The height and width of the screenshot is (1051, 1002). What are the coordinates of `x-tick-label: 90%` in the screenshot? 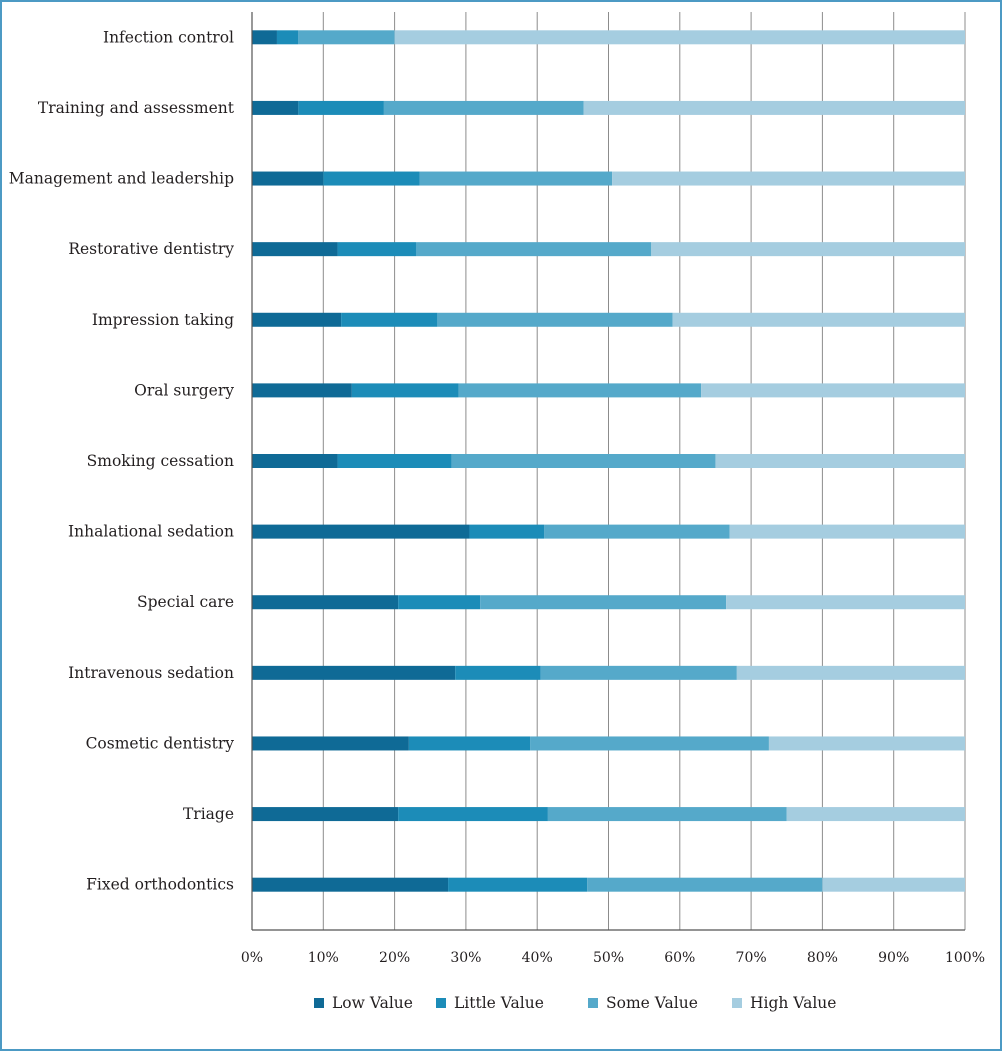 It's located at (893, 958).